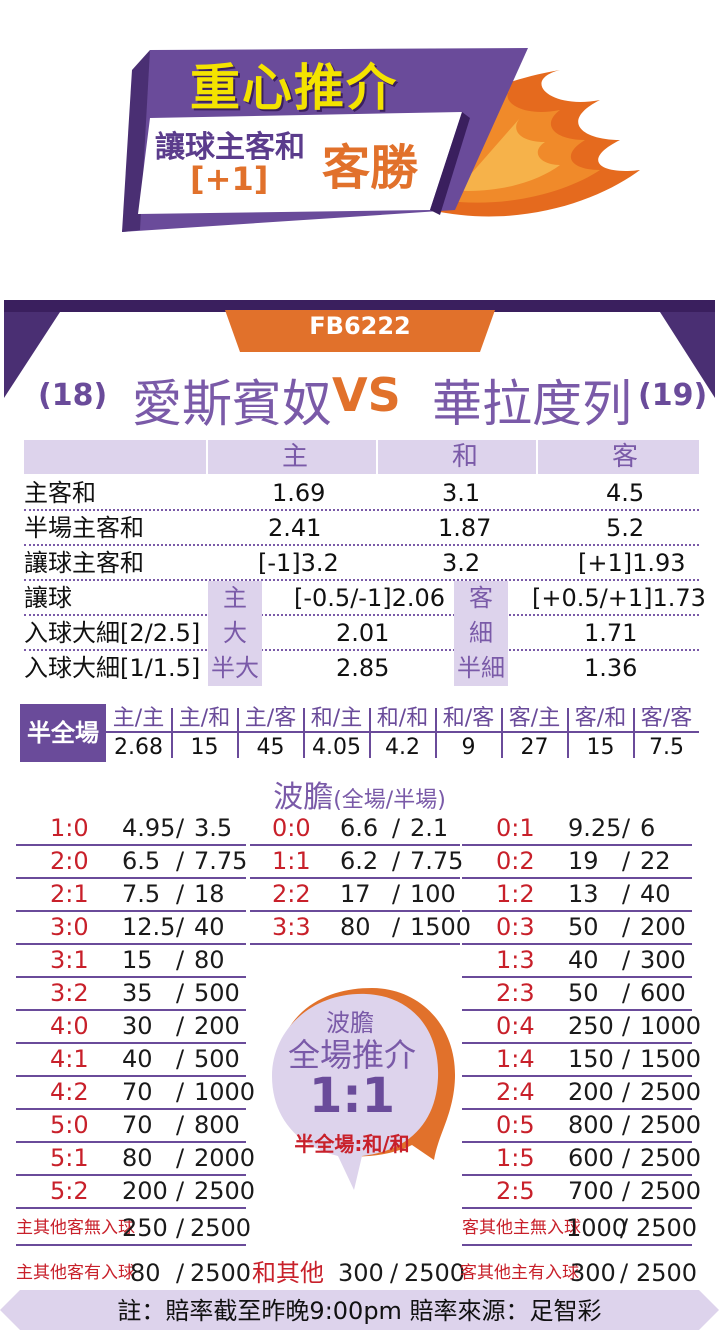  Describe the element at coordinates (361, 457) in the screenshot. I see `odds-header: 主 和 客` at that location.